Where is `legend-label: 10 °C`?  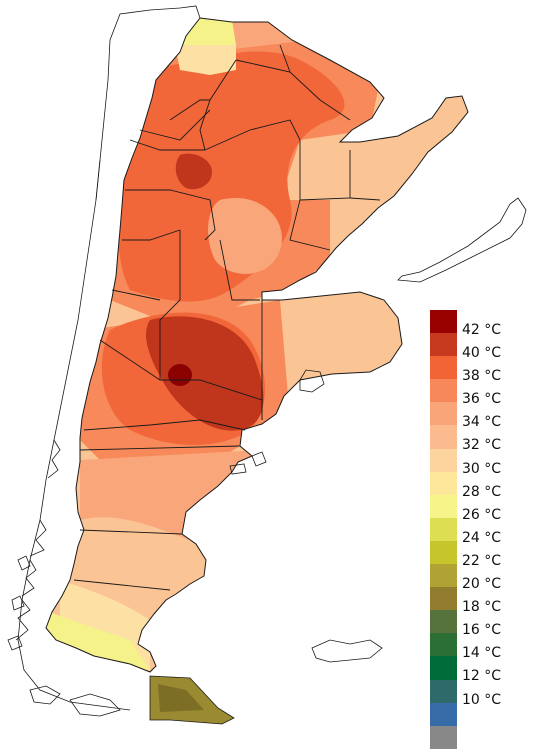
legend-label: 10 °C is located at coordinates (482, 699).